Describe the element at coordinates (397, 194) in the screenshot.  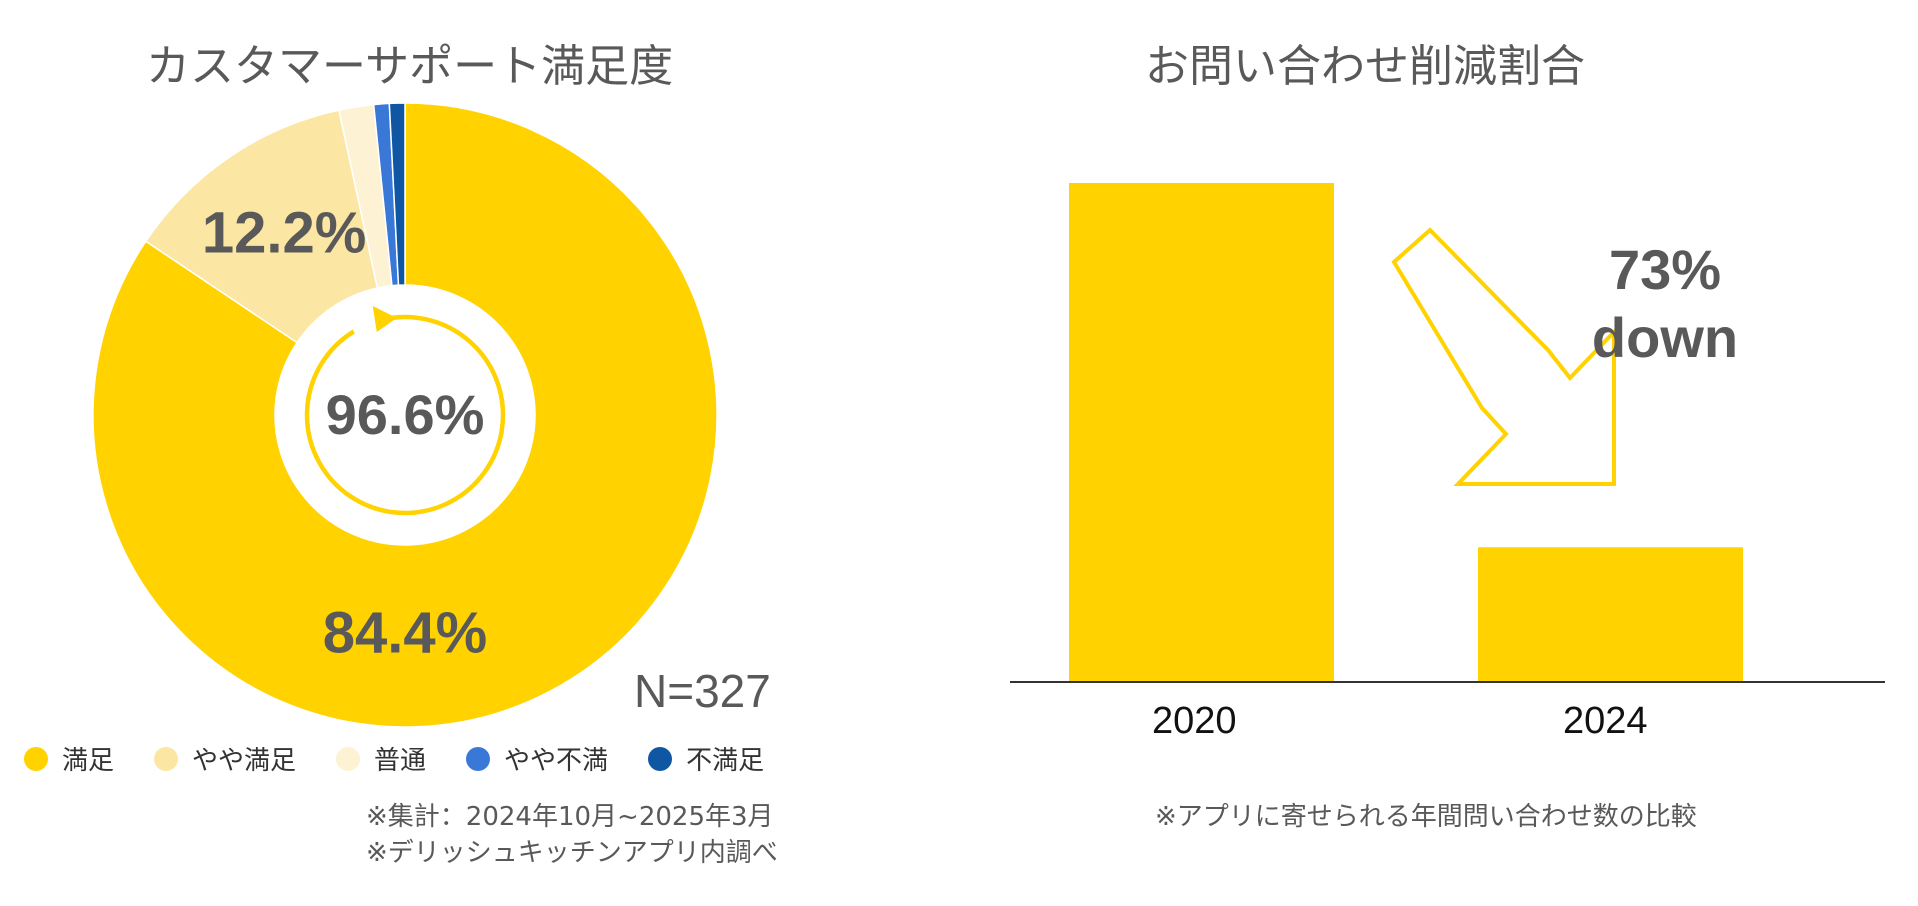
I see `donut-slice-dissatisfied` at that location.